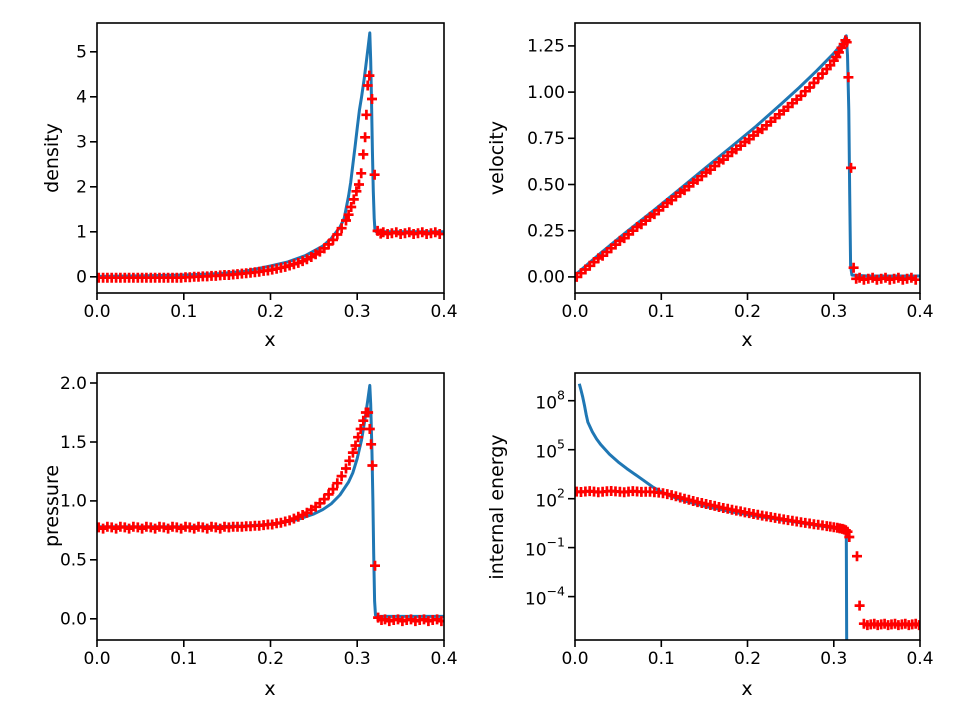 This screenshot has width=960, height=720. I want to click on velocity-axes-frame, so click(747, 158).